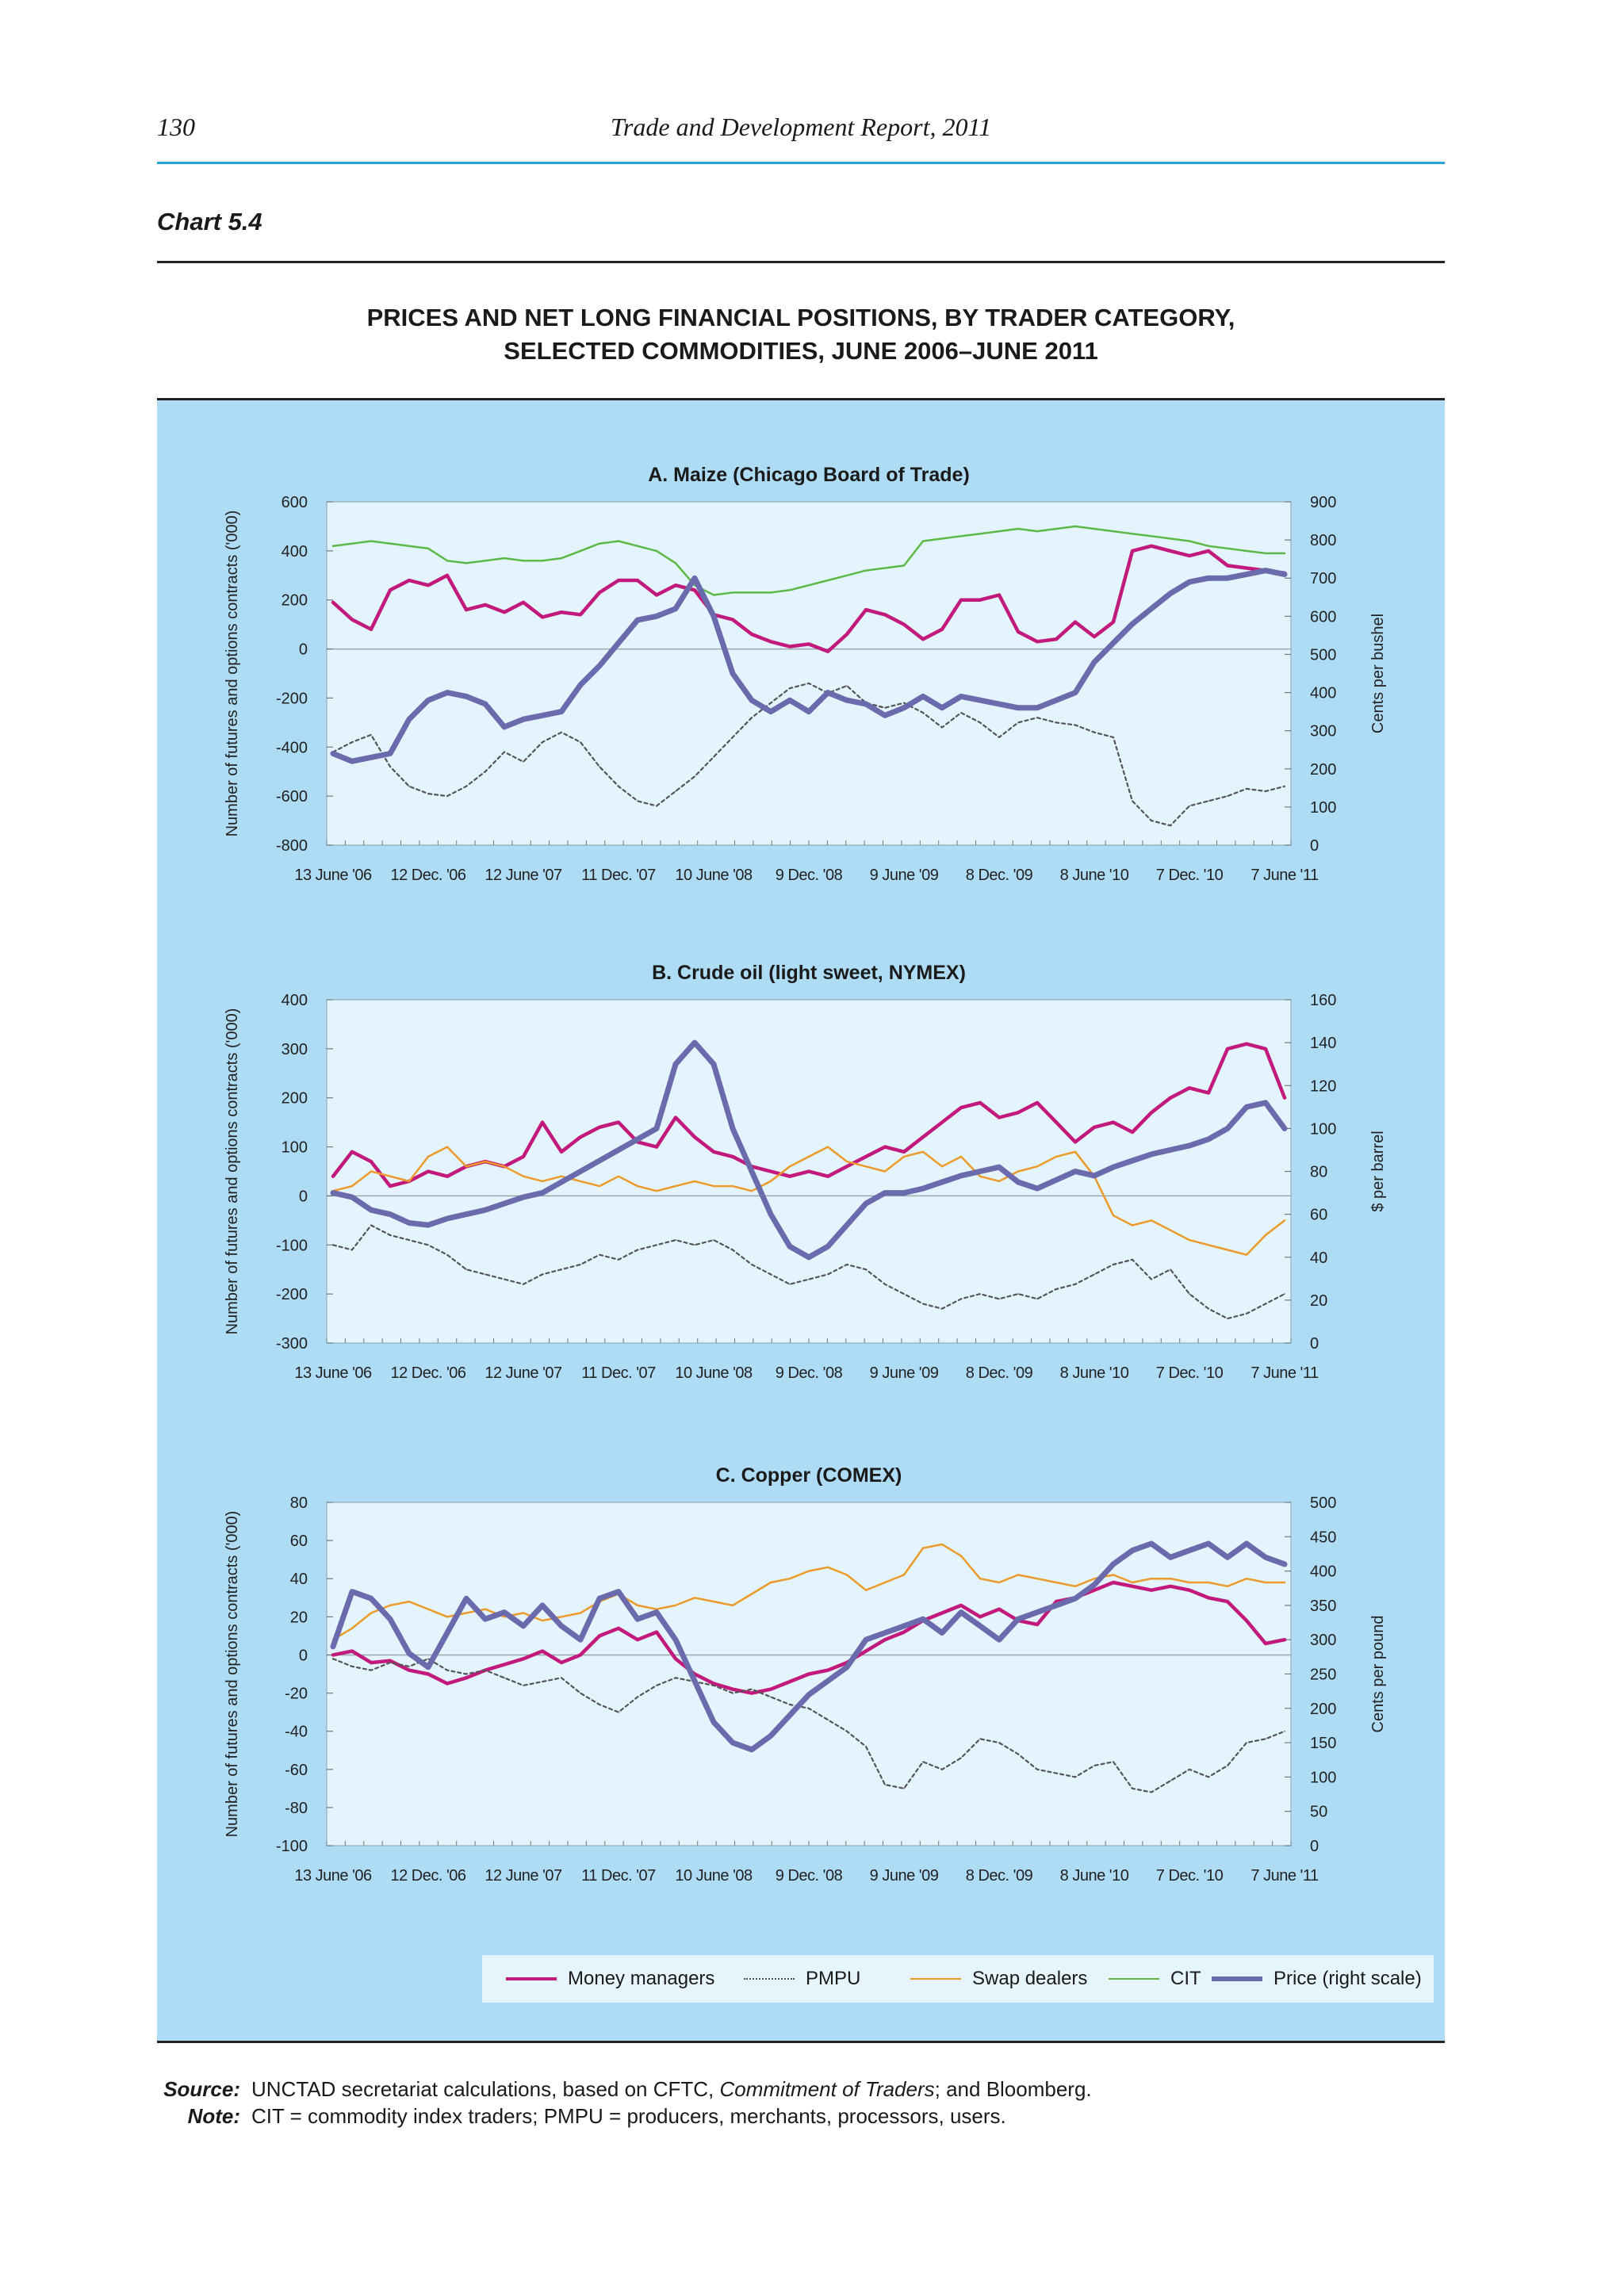  Describe the element at coordinates (1378, 674) in the screenshot. I see `y2-axis-title-0: Cents per bushel` at that location.